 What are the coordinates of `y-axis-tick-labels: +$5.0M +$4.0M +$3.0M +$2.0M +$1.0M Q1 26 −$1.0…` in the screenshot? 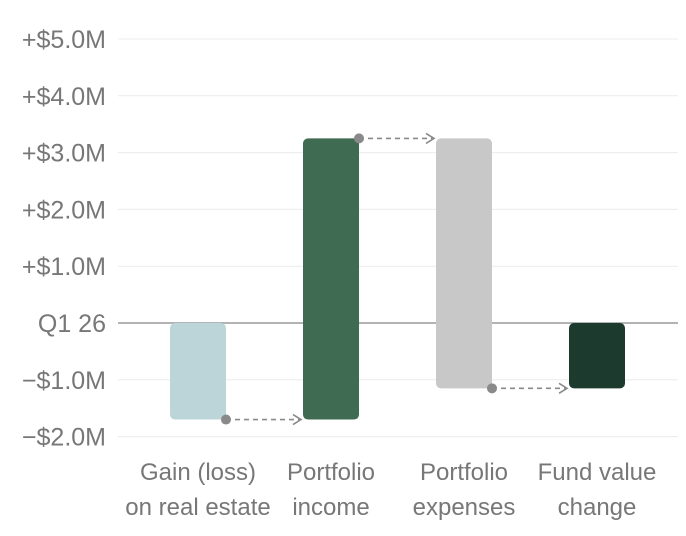 It's located at (64, 239).